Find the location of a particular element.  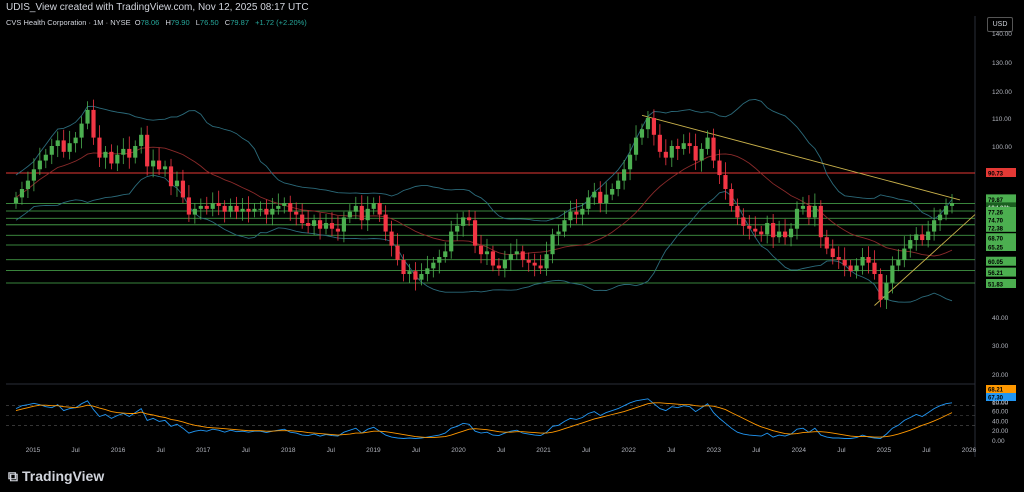

price-tick-label: 140.00 is located at coordinates (1002, 34).